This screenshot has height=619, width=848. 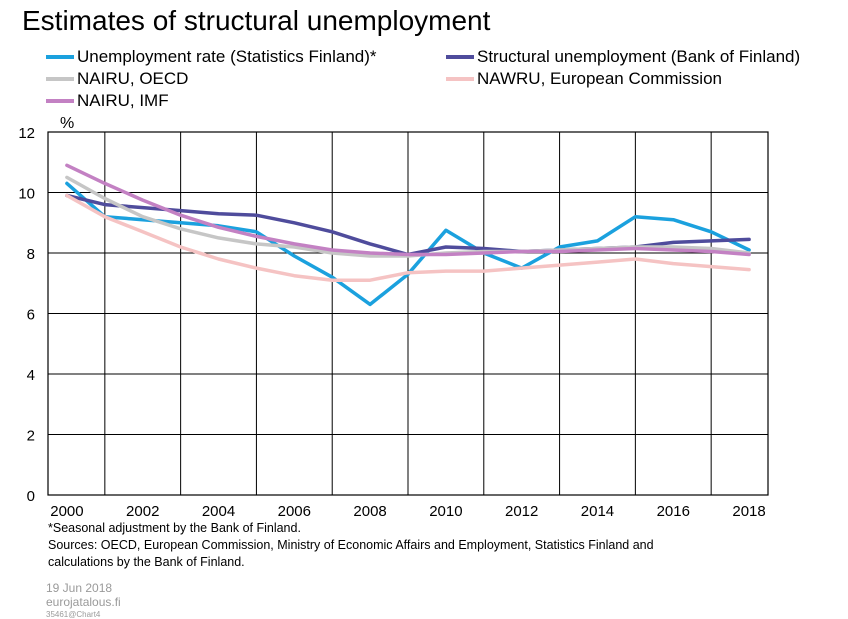 I want to click on legend-label-unemployment-rate: Unemployment rate (Statistics Finland)*, so click(x=227, y=56).